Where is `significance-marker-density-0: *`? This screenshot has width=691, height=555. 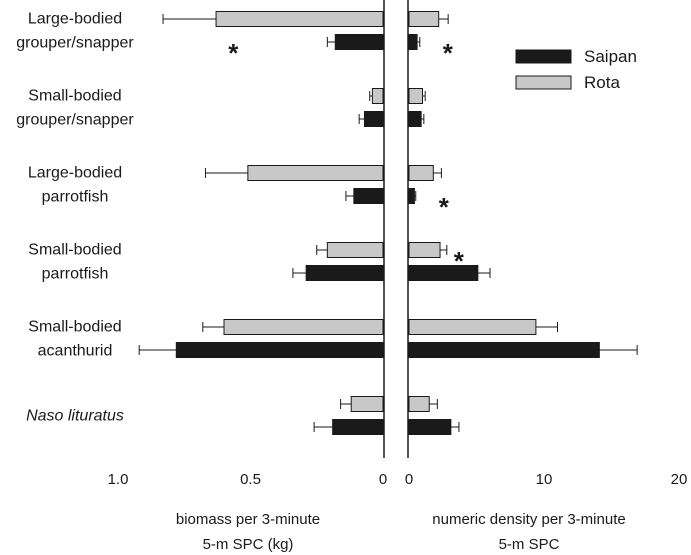
significance-marker-density-0: * is located at coordinates (448, 53).